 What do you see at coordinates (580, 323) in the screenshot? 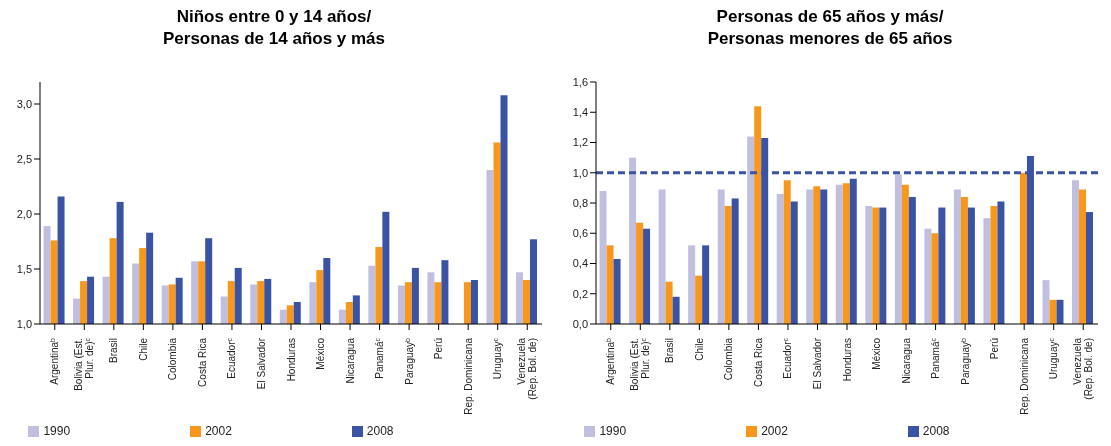
I see `y-tick-label: 0,0` at bounding box center [580, 323].